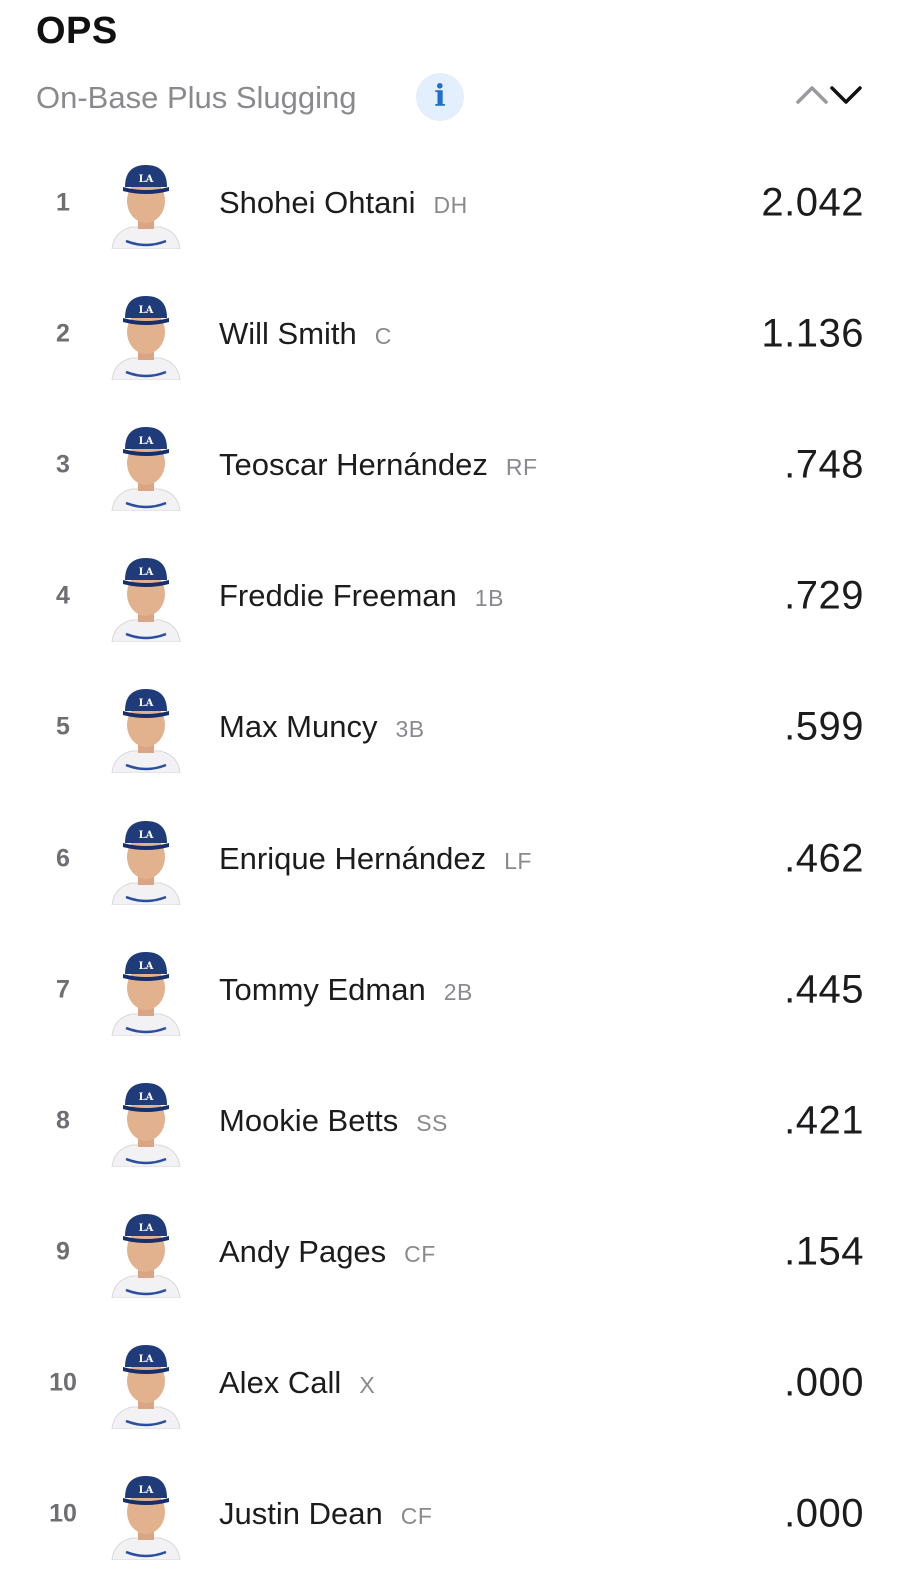 This screenshot has width=900, height=1580. What do you see at coordinates (824, 464) in the screenshot?
I see `player-ops-value: .748` at bounding box center [824, 464].